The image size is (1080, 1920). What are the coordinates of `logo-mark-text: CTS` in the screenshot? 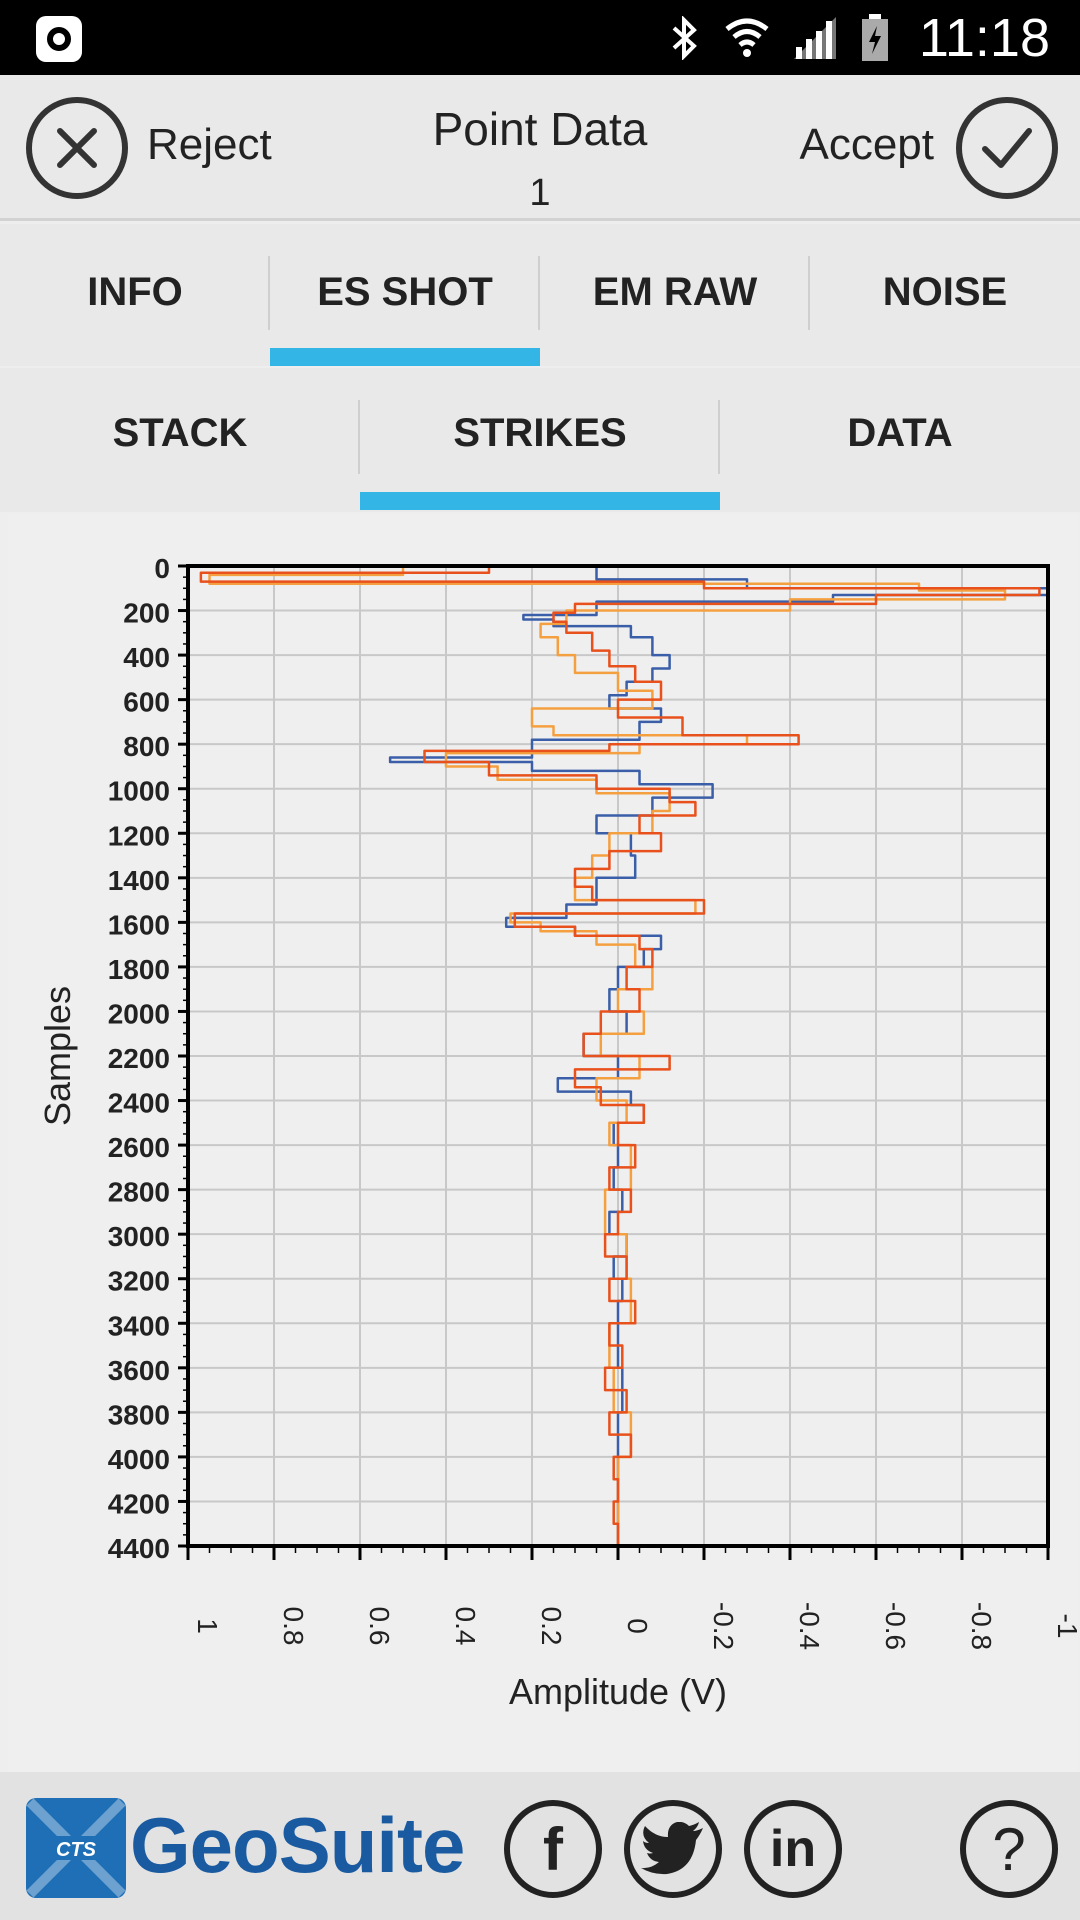 It's located at (76, 1850).